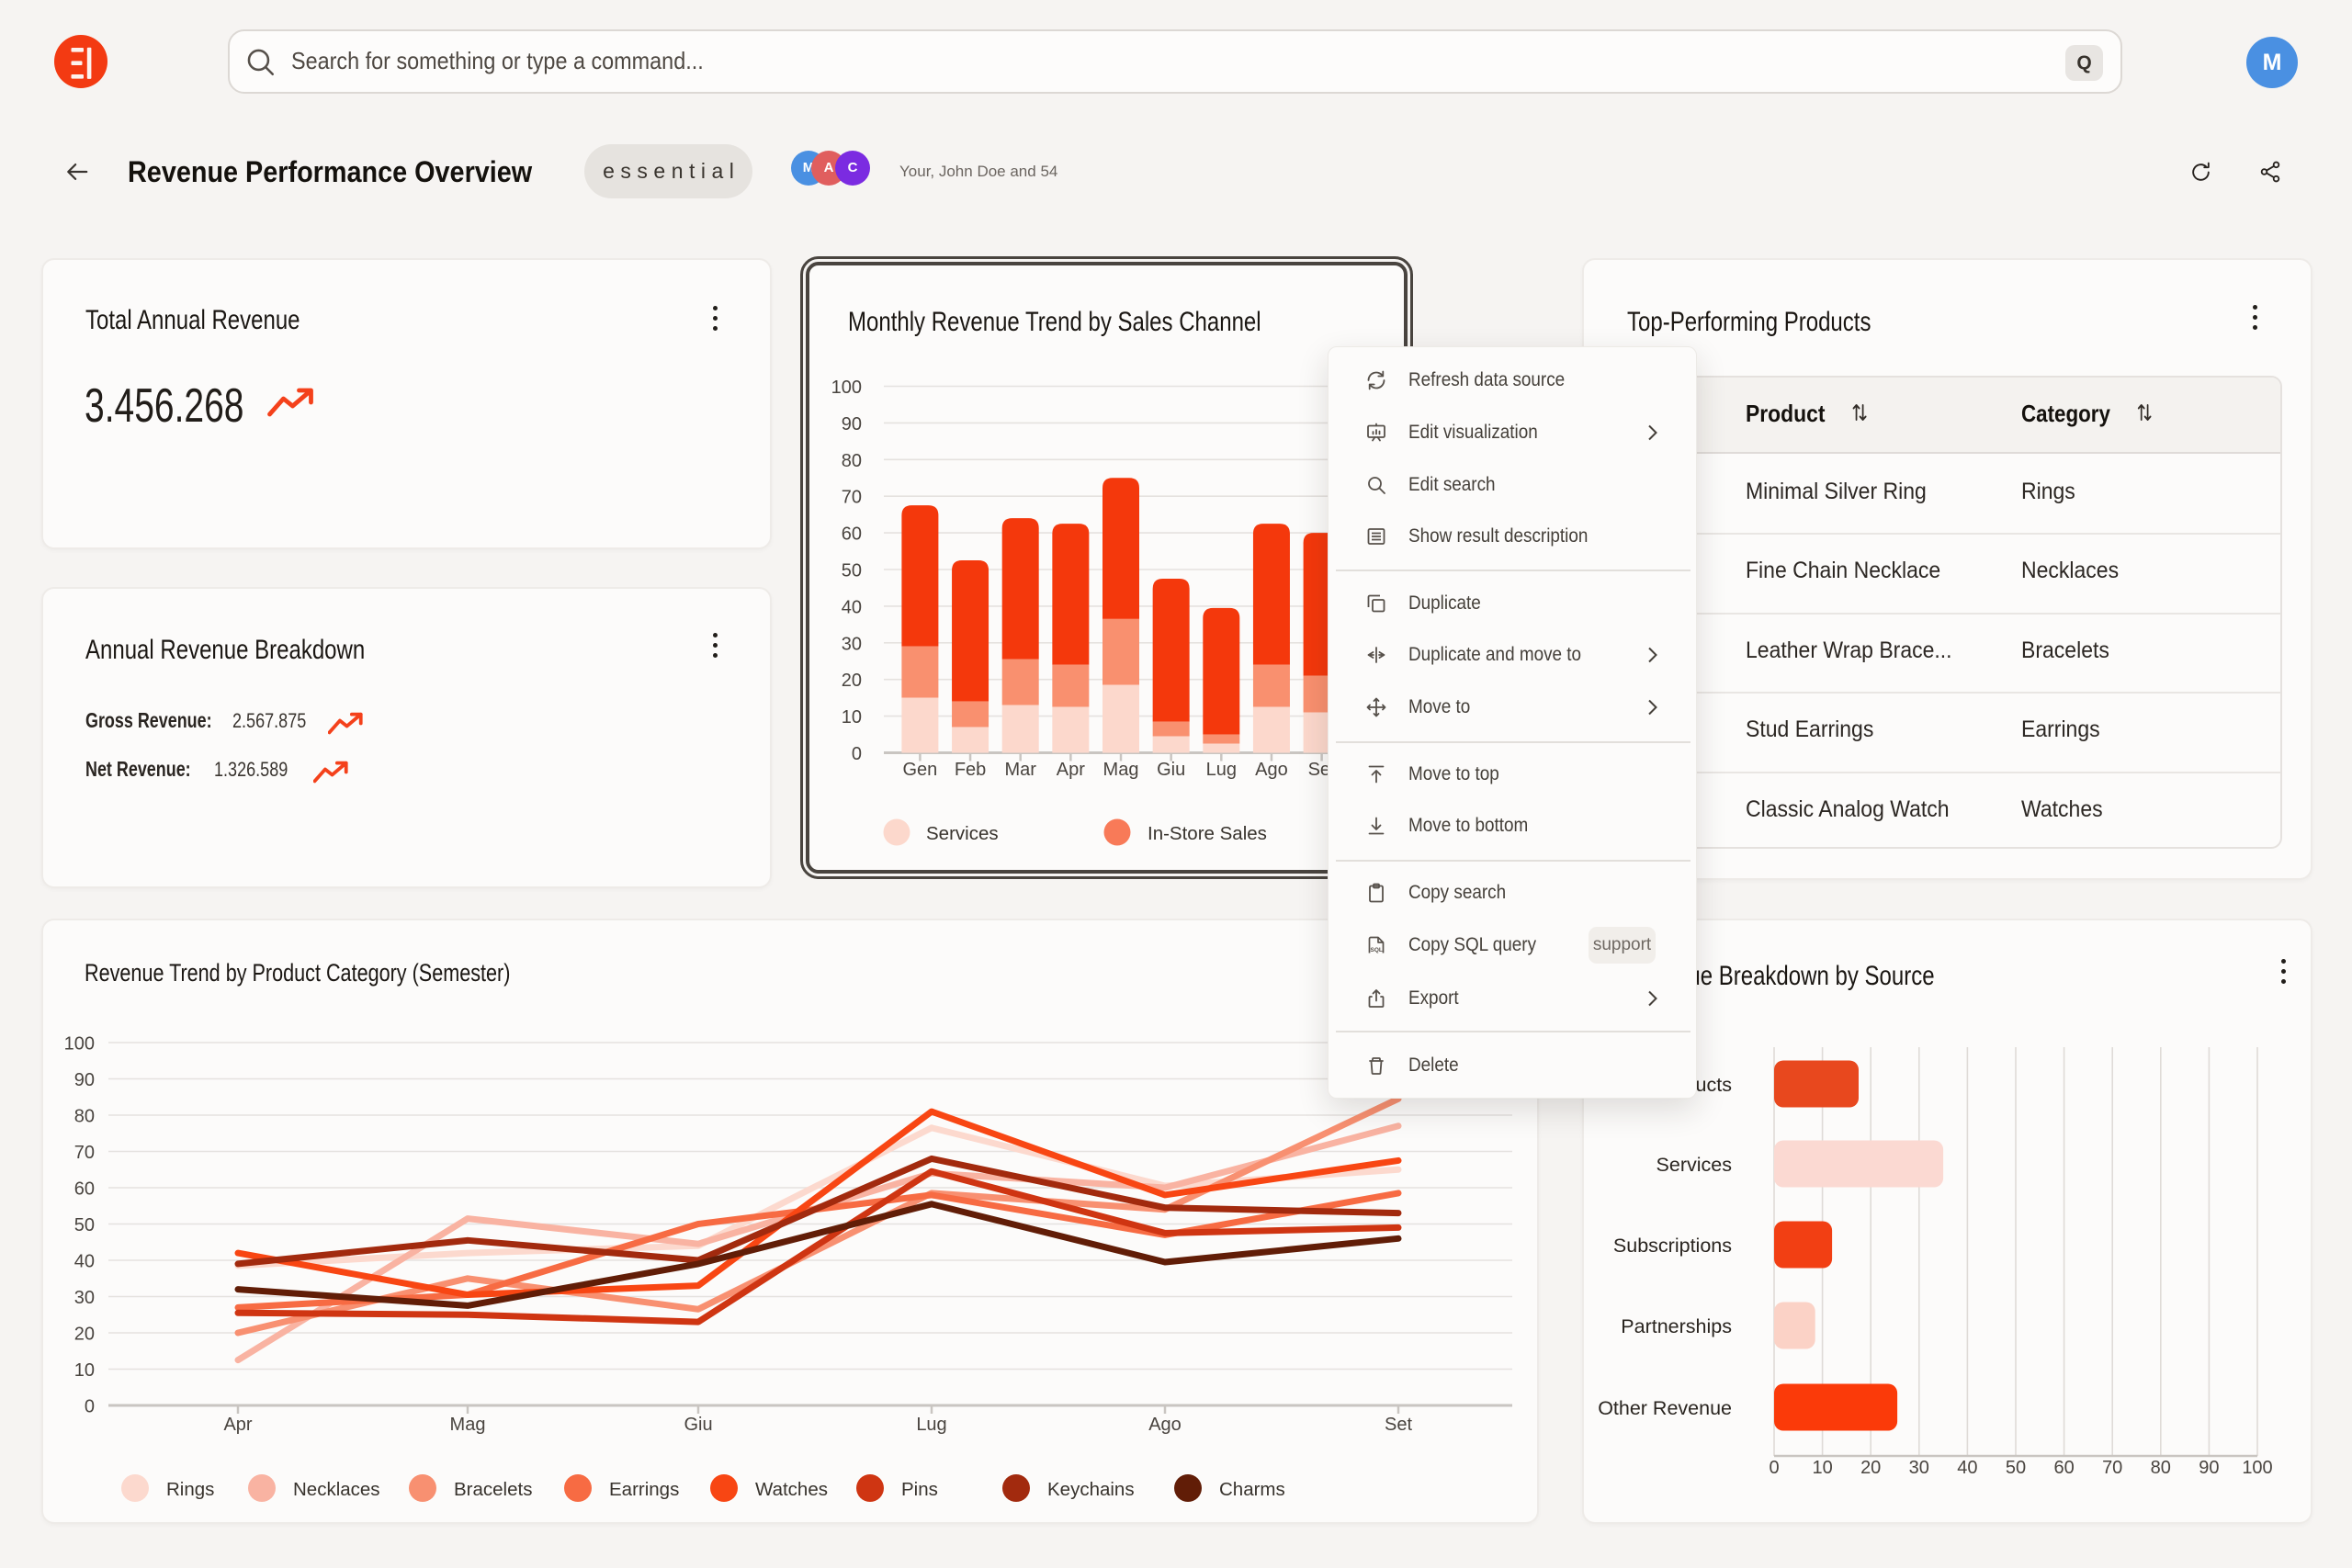 The height and width of the screenshot is (1568, 2352). What do you see at coordinates (1377, 950) in the screenshot?
I see `svg-text: SQL` at bounding box center [1377, 950].